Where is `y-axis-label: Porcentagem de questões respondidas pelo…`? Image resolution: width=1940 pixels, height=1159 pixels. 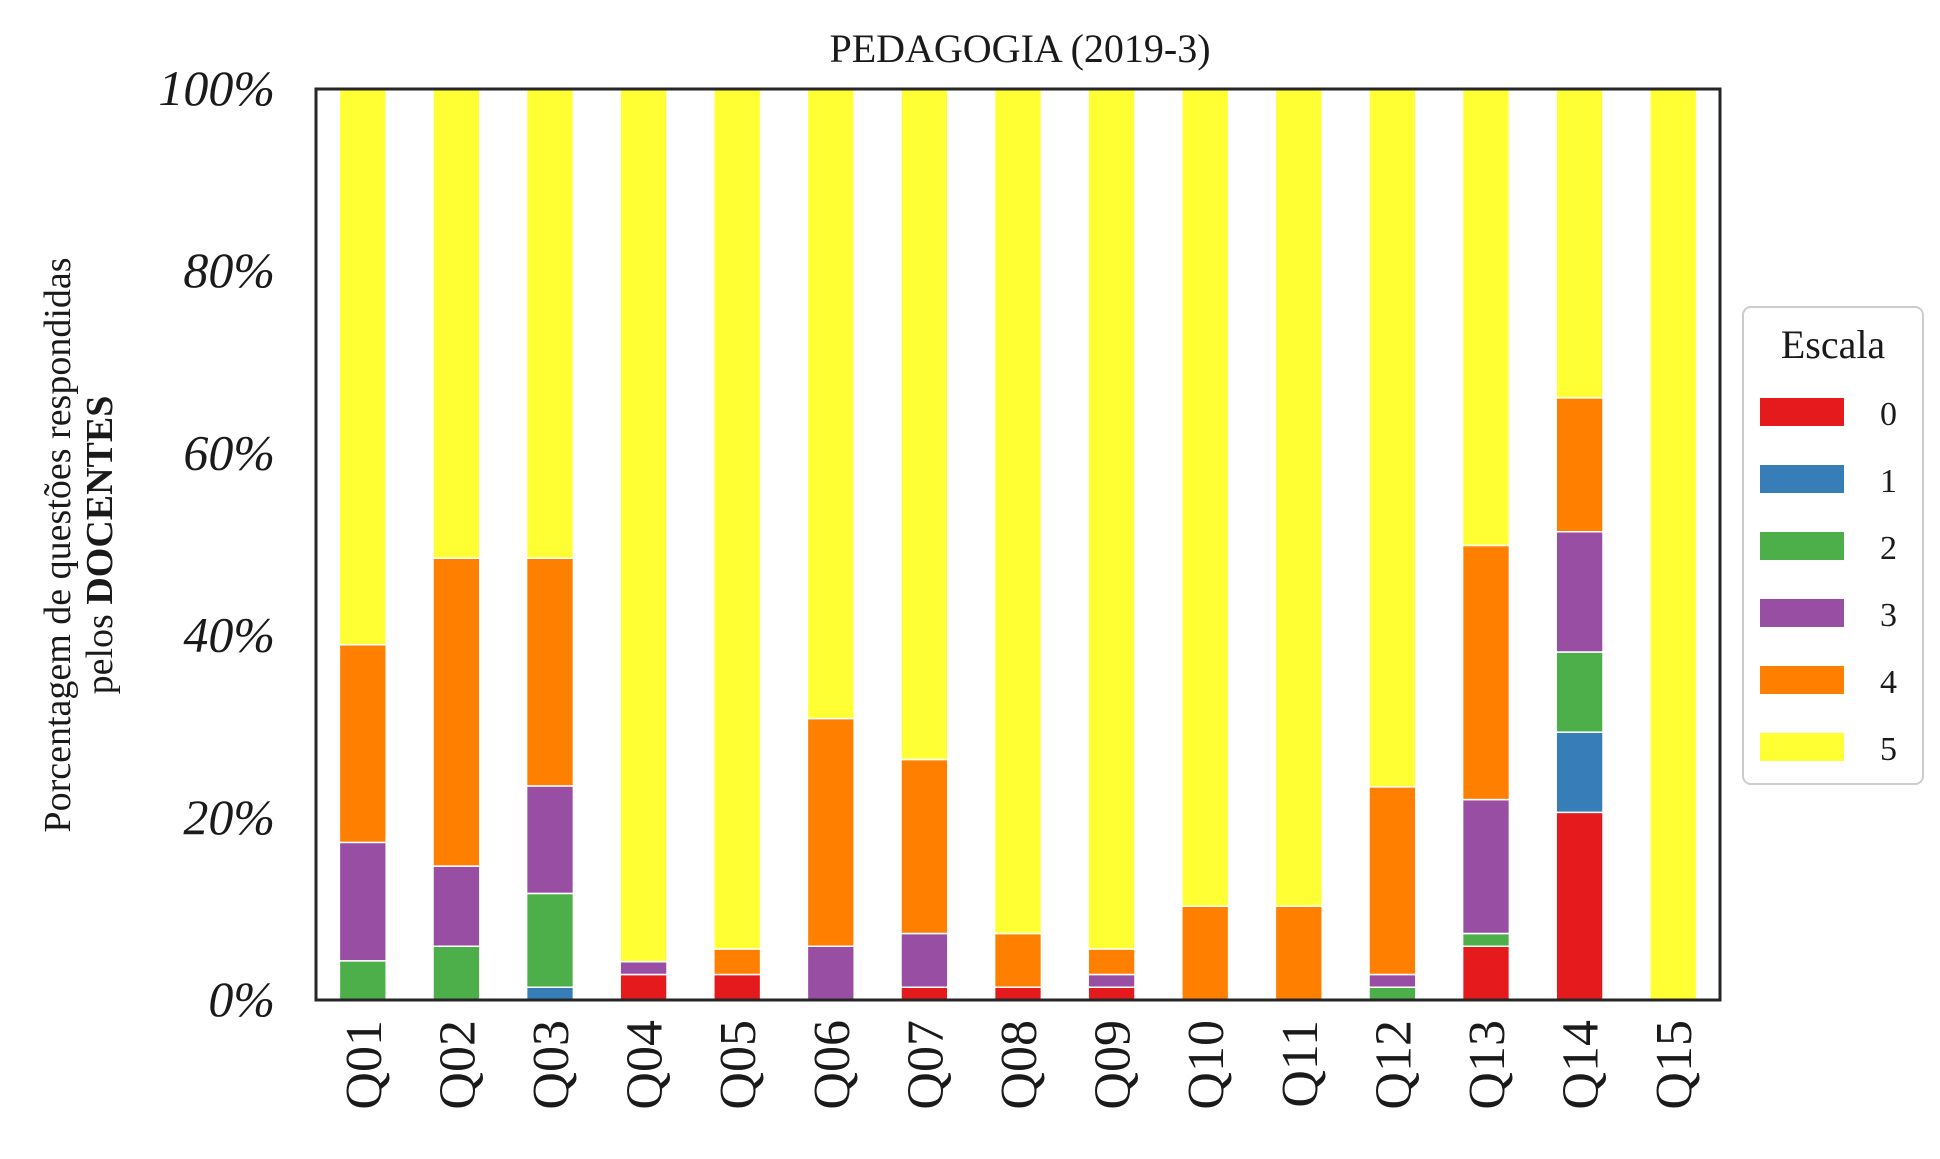
y-axis-label: Porcentagem de questões respondidas pelo… is located at coordinates (79, 544).